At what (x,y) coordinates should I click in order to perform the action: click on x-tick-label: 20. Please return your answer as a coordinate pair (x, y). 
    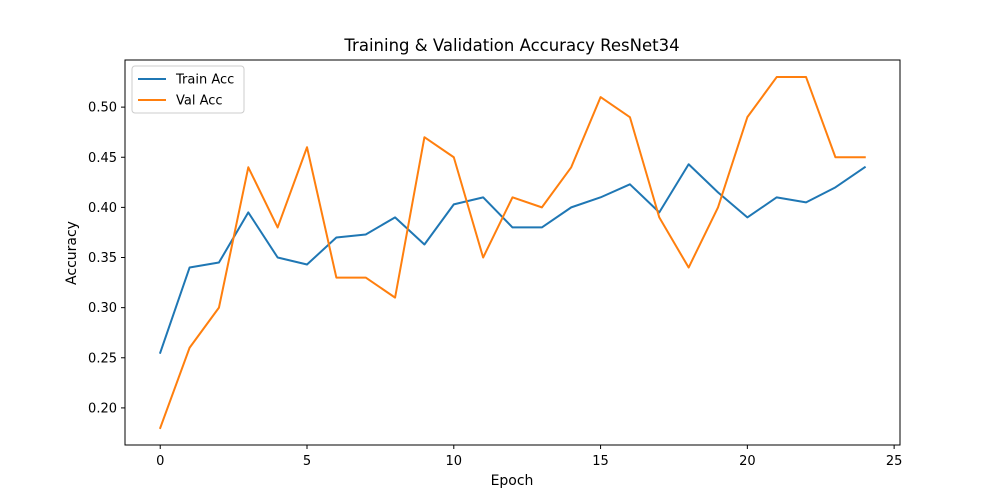
    Looking at the image, I should click on (747, 461).